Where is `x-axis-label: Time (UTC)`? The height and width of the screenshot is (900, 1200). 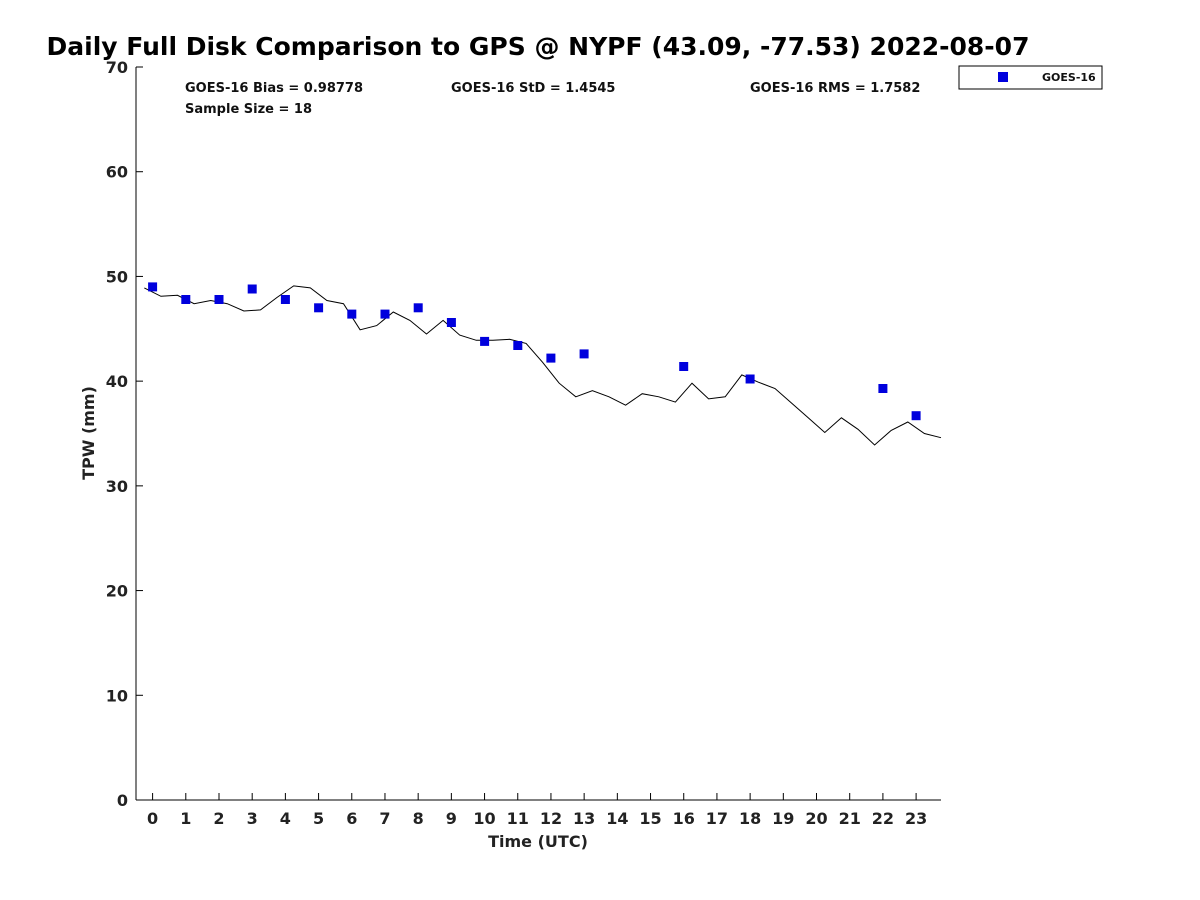
x-axis-label: Time (UTC) is located at coordinates (538, 841).